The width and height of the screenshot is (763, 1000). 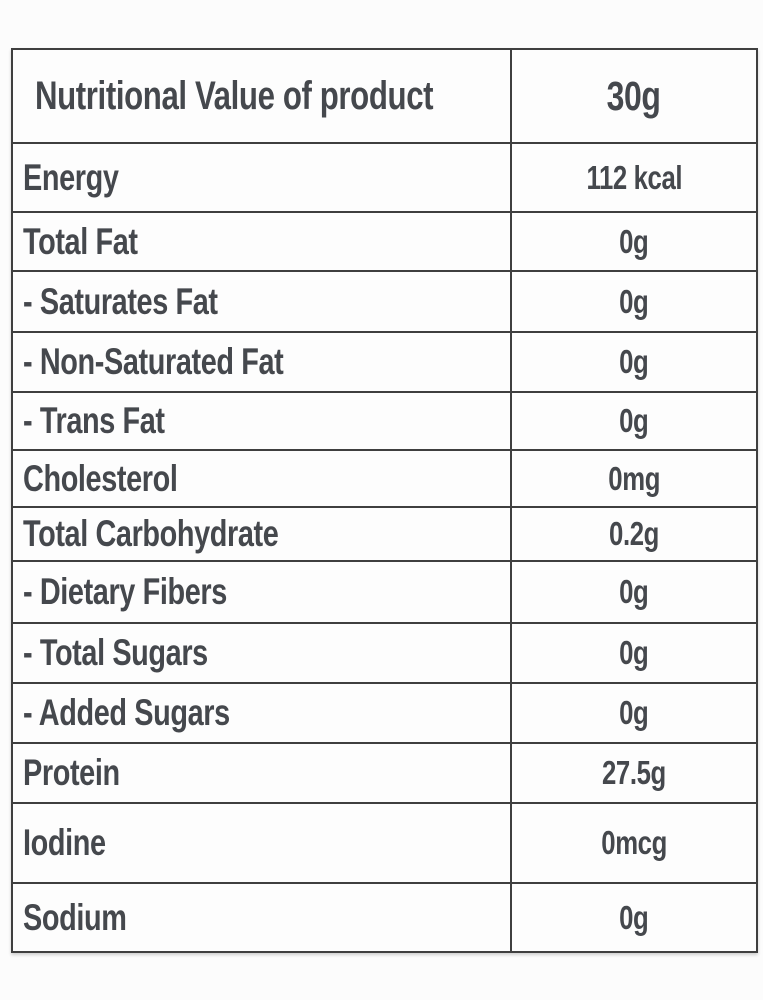 I want to click on table-header-row: Nutritional Value of product 30g, so click(x=384, y=96).